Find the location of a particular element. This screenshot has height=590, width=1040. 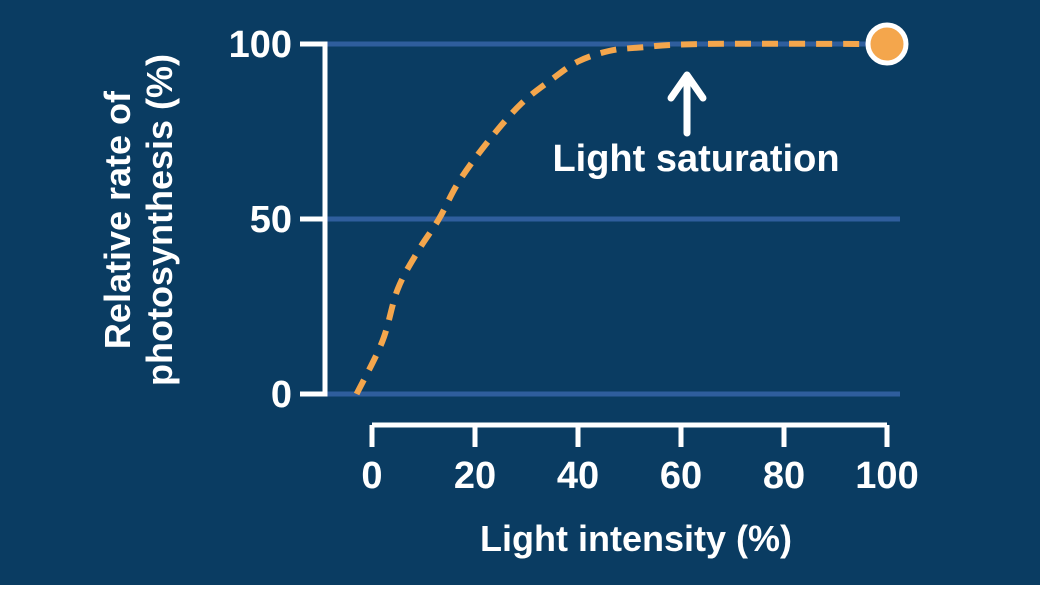

up-arrow-icon is located at coordinates (687, 104).